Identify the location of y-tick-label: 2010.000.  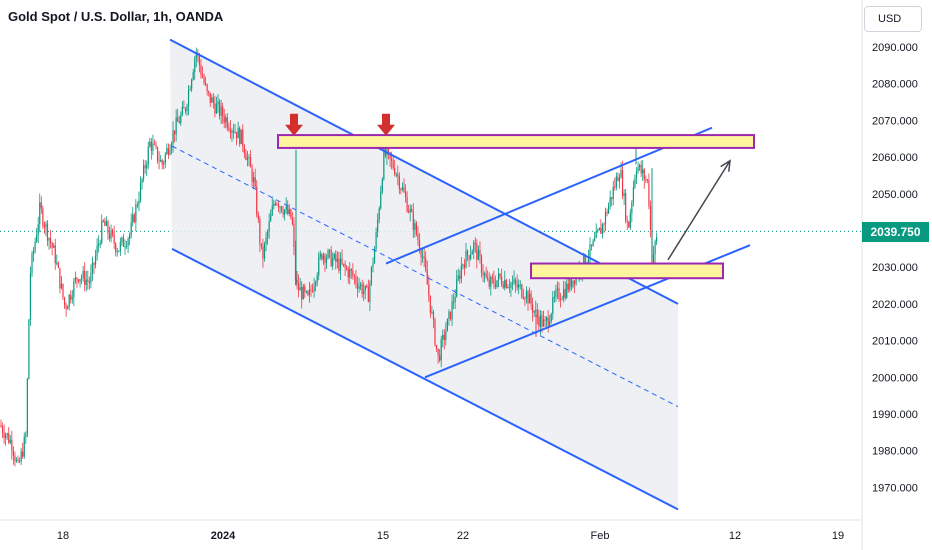
(895, 342).